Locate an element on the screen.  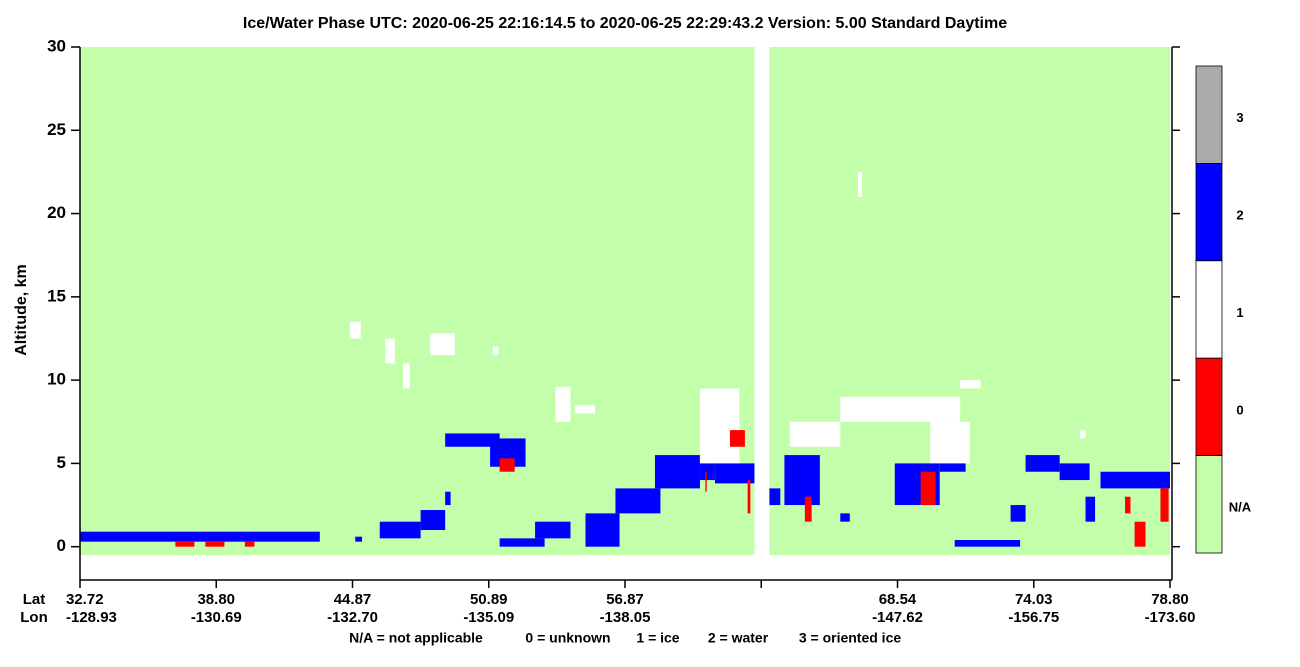
lon-label: -132.70 is located at coordinates (352, 617).